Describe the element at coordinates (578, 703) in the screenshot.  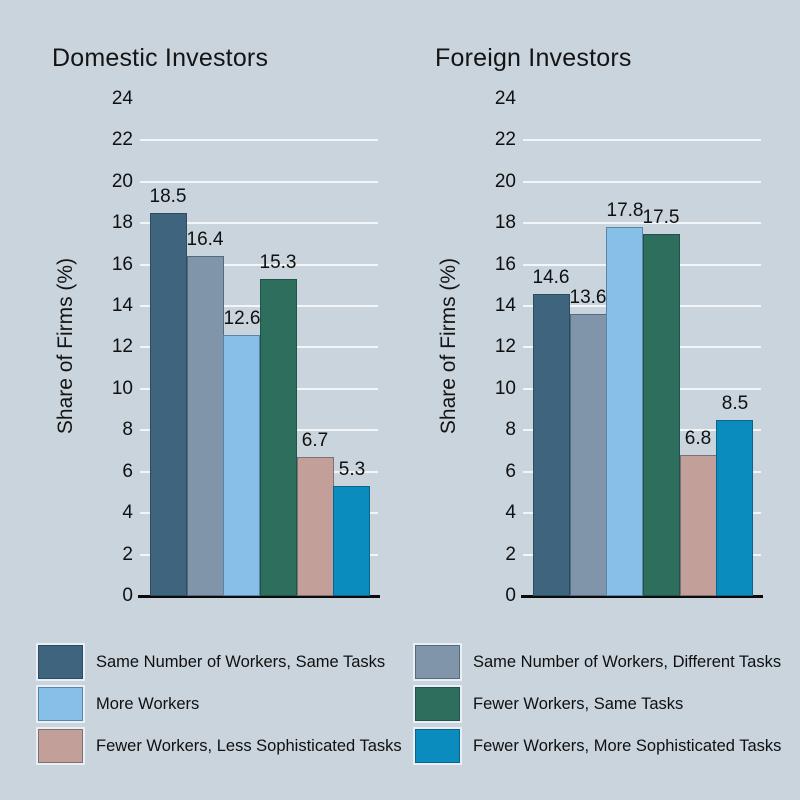
I see `legend-label: Fewer Workers, Same Tasks` at that location.